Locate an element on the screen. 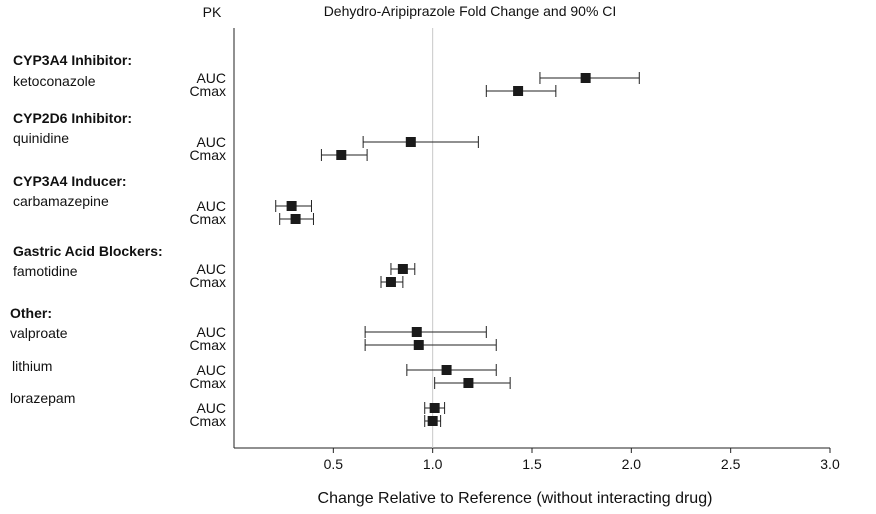 The width and height of the screenshot is (876, 514). drug-name: carbamazepine is located at coordinates (61, 201).